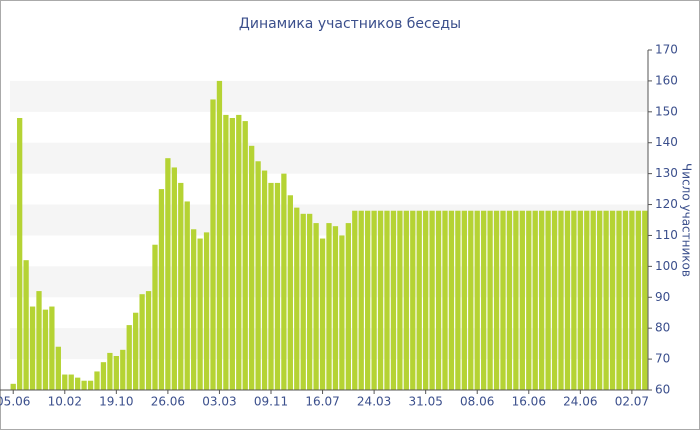 The image size is (700, 430). I want to click on y-tick-label: 140, so click(666, 142).